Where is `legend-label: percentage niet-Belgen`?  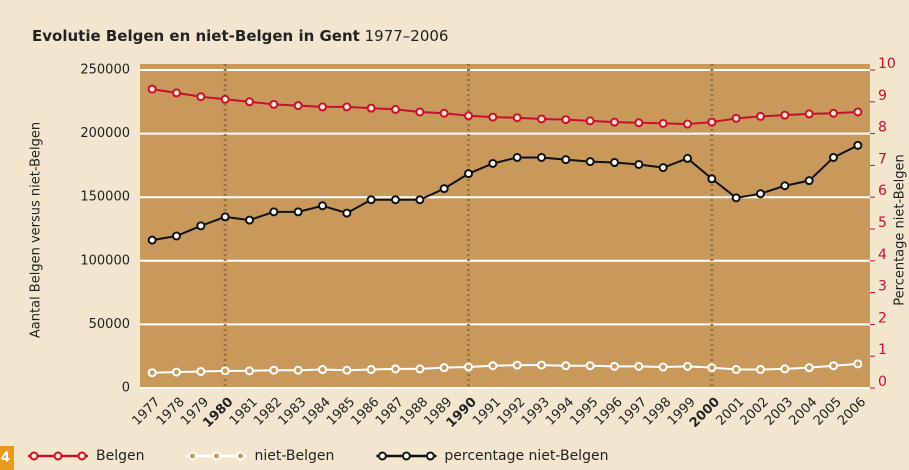 legend-label: percentage niet-Belgen is located at coordinates (526, 456).